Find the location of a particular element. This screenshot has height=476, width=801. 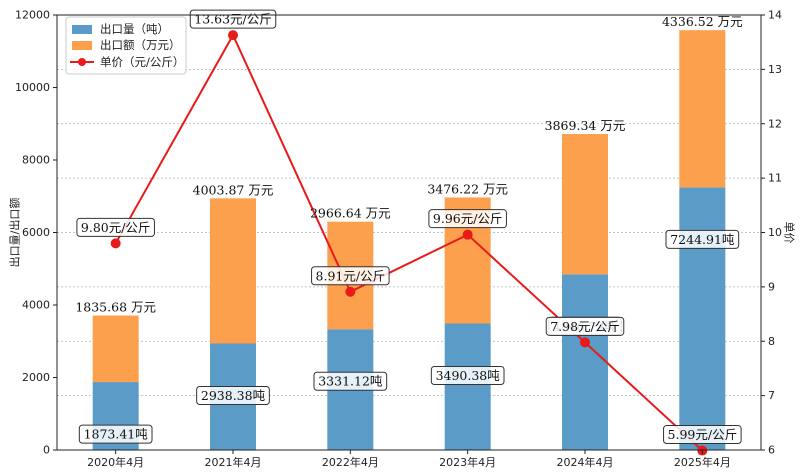

label-volume-2-box is located at coordinates (350, 381).